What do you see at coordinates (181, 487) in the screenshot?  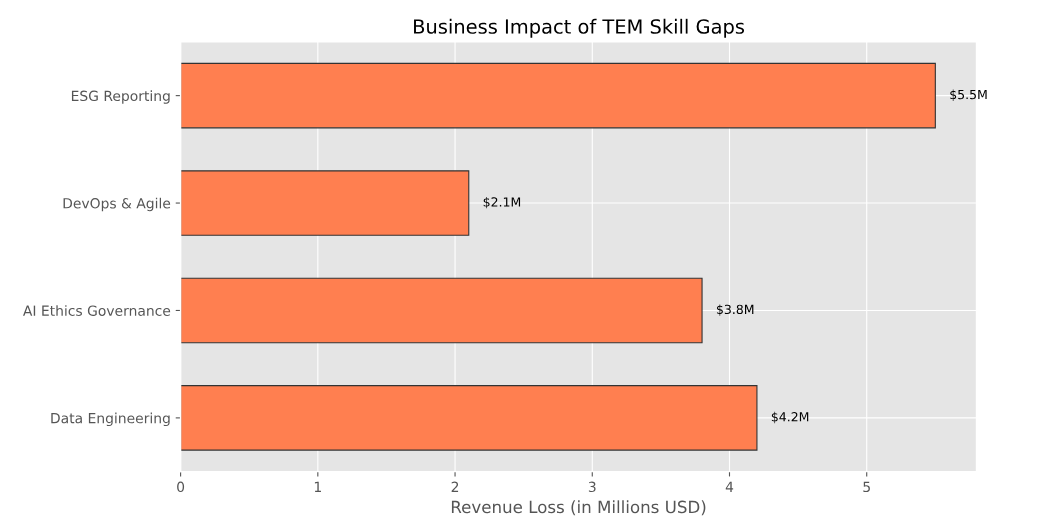 I see `x-tick-label: 0` at bounding box center [181, 487].